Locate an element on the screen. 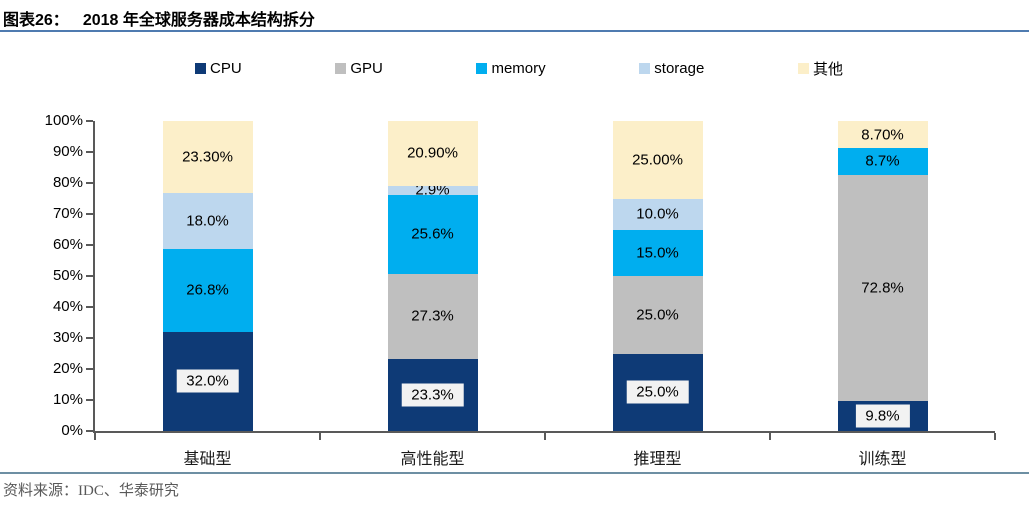  segment-storage: 18.0% is located at coordinates (207, 220).